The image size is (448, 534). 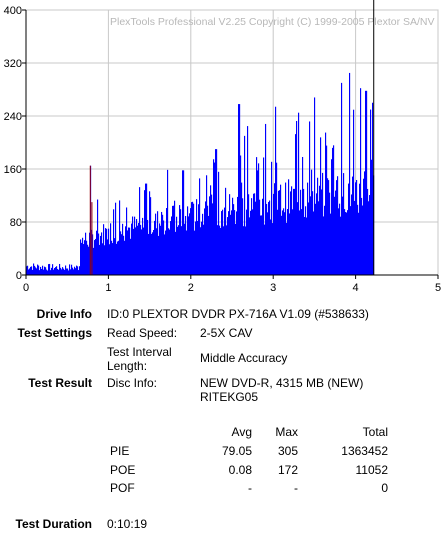 I want to click on results-row-name: POF, so click(x=122, y=488).